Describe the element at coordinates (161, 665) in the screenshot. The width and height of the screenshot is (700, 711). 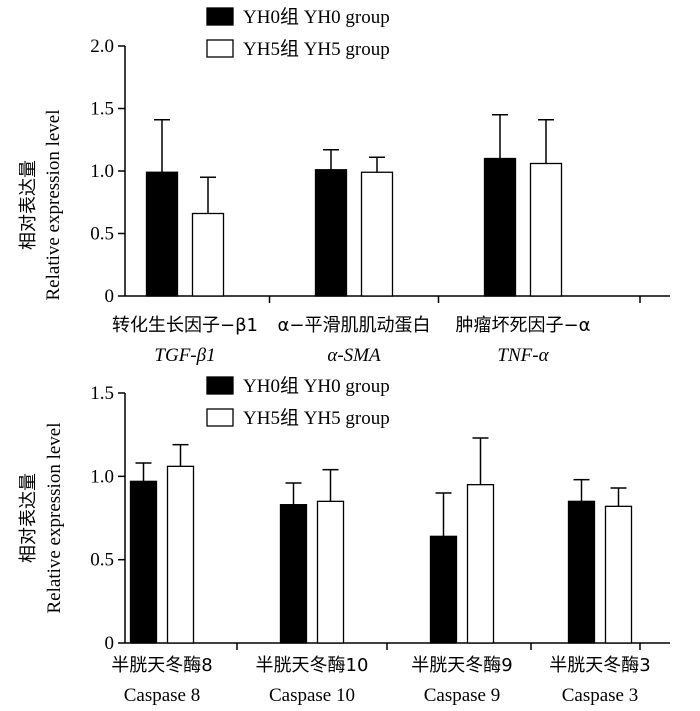
I see `category-label-cn: 半胱天冬酶8` at that location.